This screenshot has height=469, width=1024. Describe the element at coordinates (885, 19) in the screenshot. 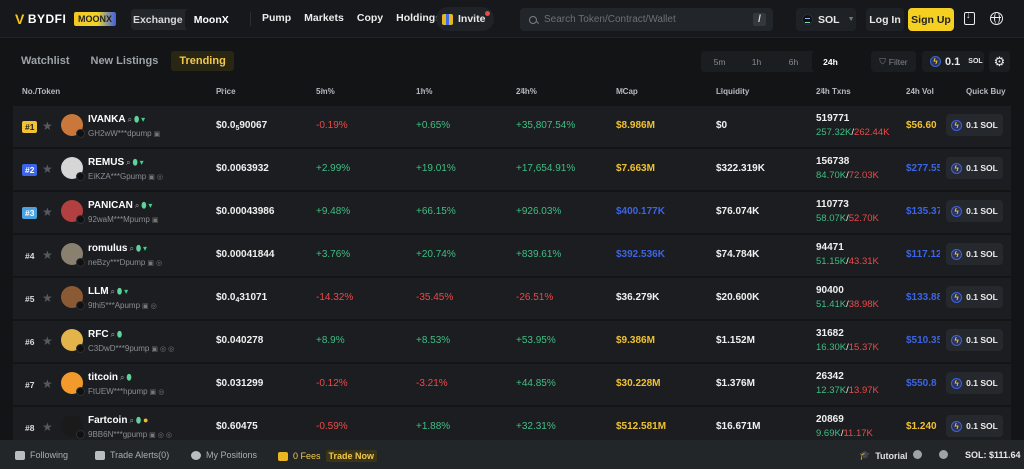

I see `login-button: Log In` at that location.